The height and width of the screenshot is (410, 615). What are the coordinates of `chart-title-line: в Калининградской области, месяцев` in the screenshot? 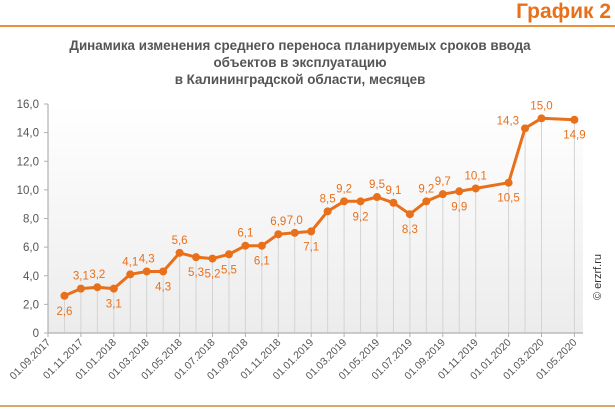 It's located at (300, 79).